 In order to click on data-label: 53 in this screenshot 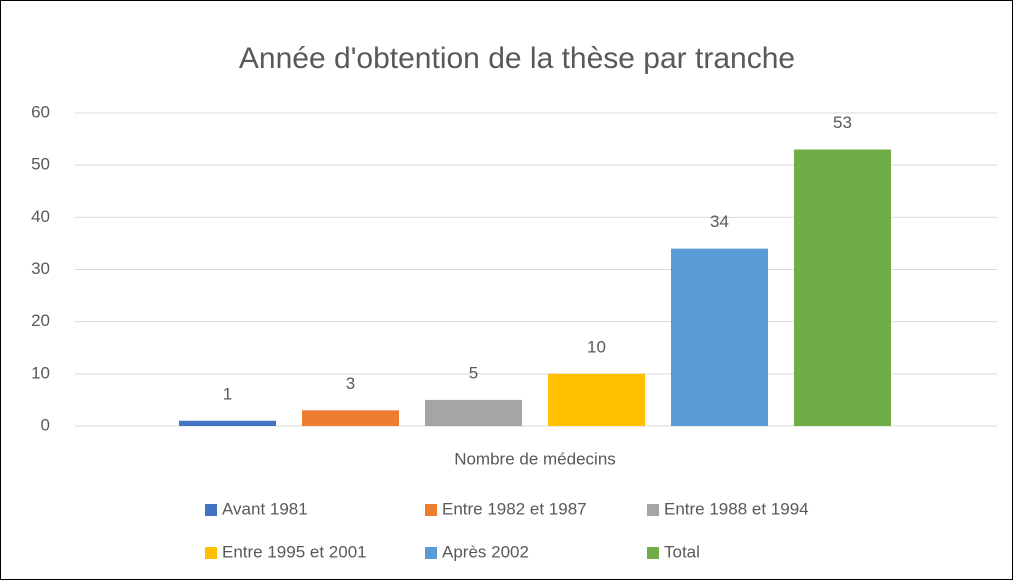, I will do `click(842, 122)`.